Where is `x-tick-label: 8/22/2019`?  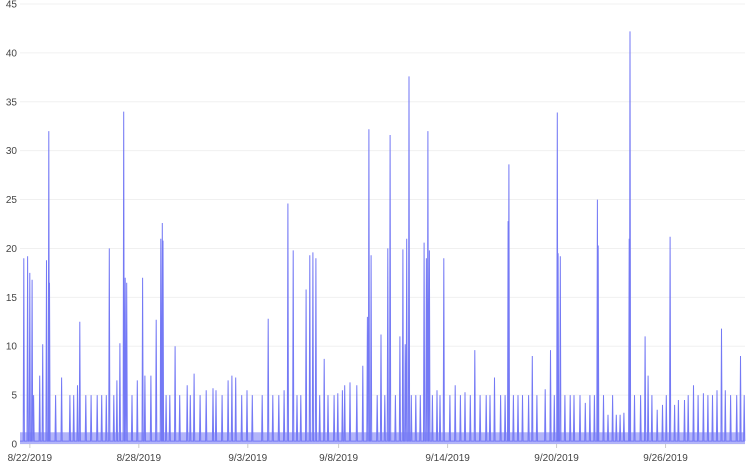 x-tick-label: 8/22/2019 is located at coordinates (30, 458).